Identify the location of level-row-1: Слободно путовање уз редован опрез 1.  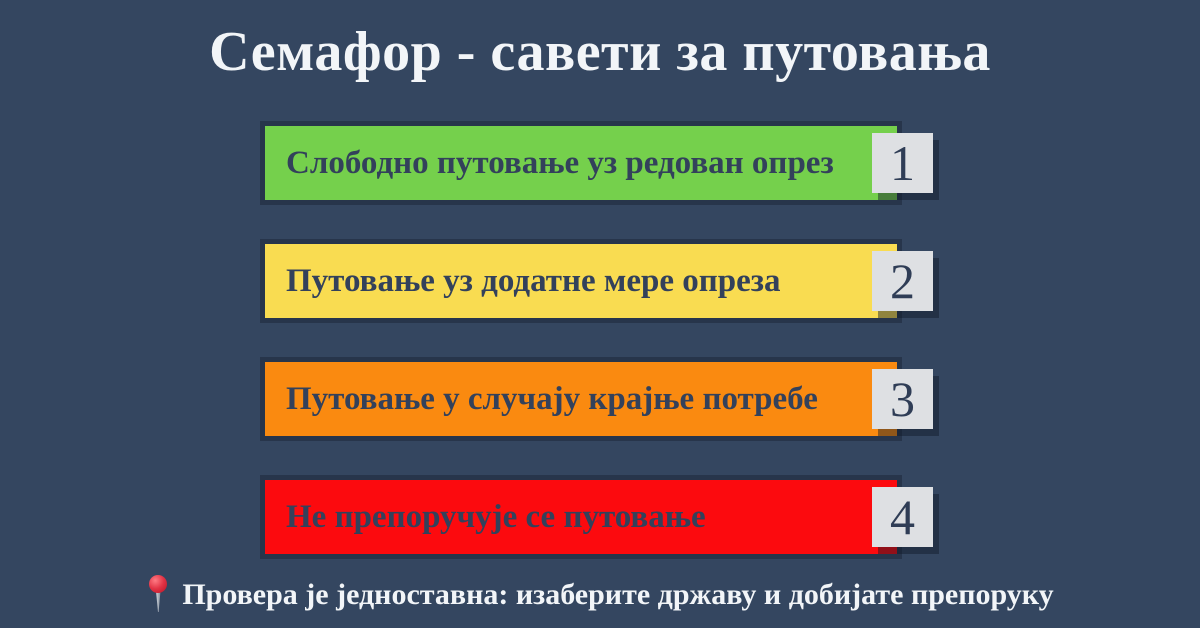
(599, 163).